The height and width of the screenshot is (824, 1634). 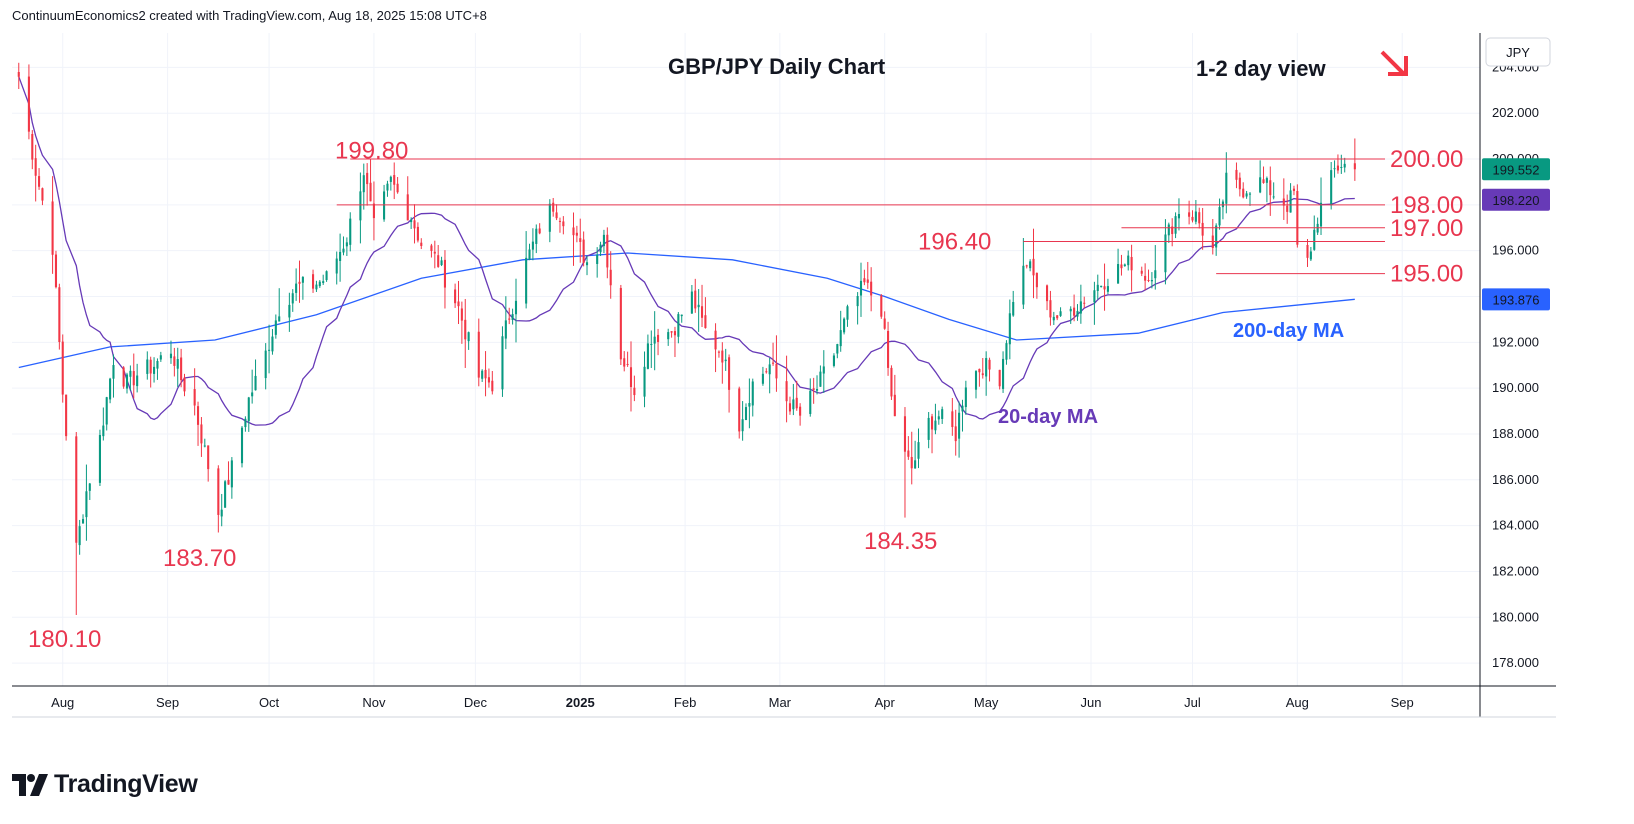 I want to click on x-tick-label: May, so click(x=986, y=702).